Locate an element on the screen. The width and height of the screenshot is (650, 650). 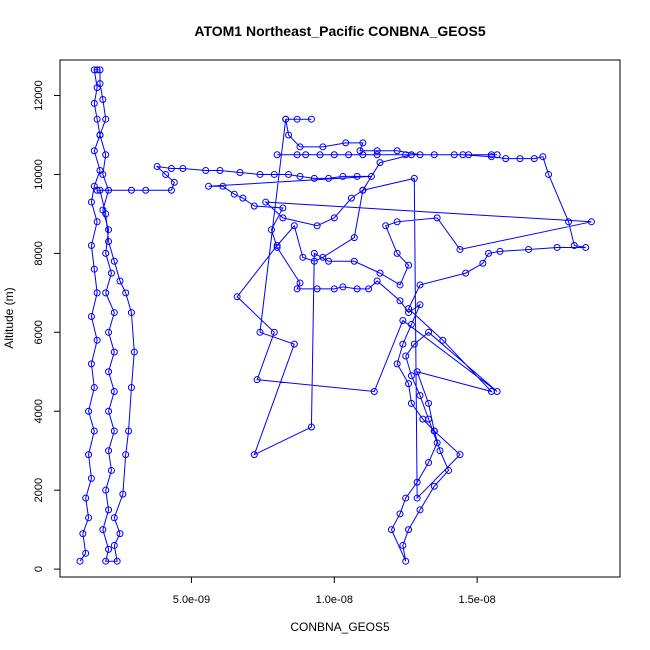
x-tick-label: 1.0e-08 is located at coordinates (334, 600).